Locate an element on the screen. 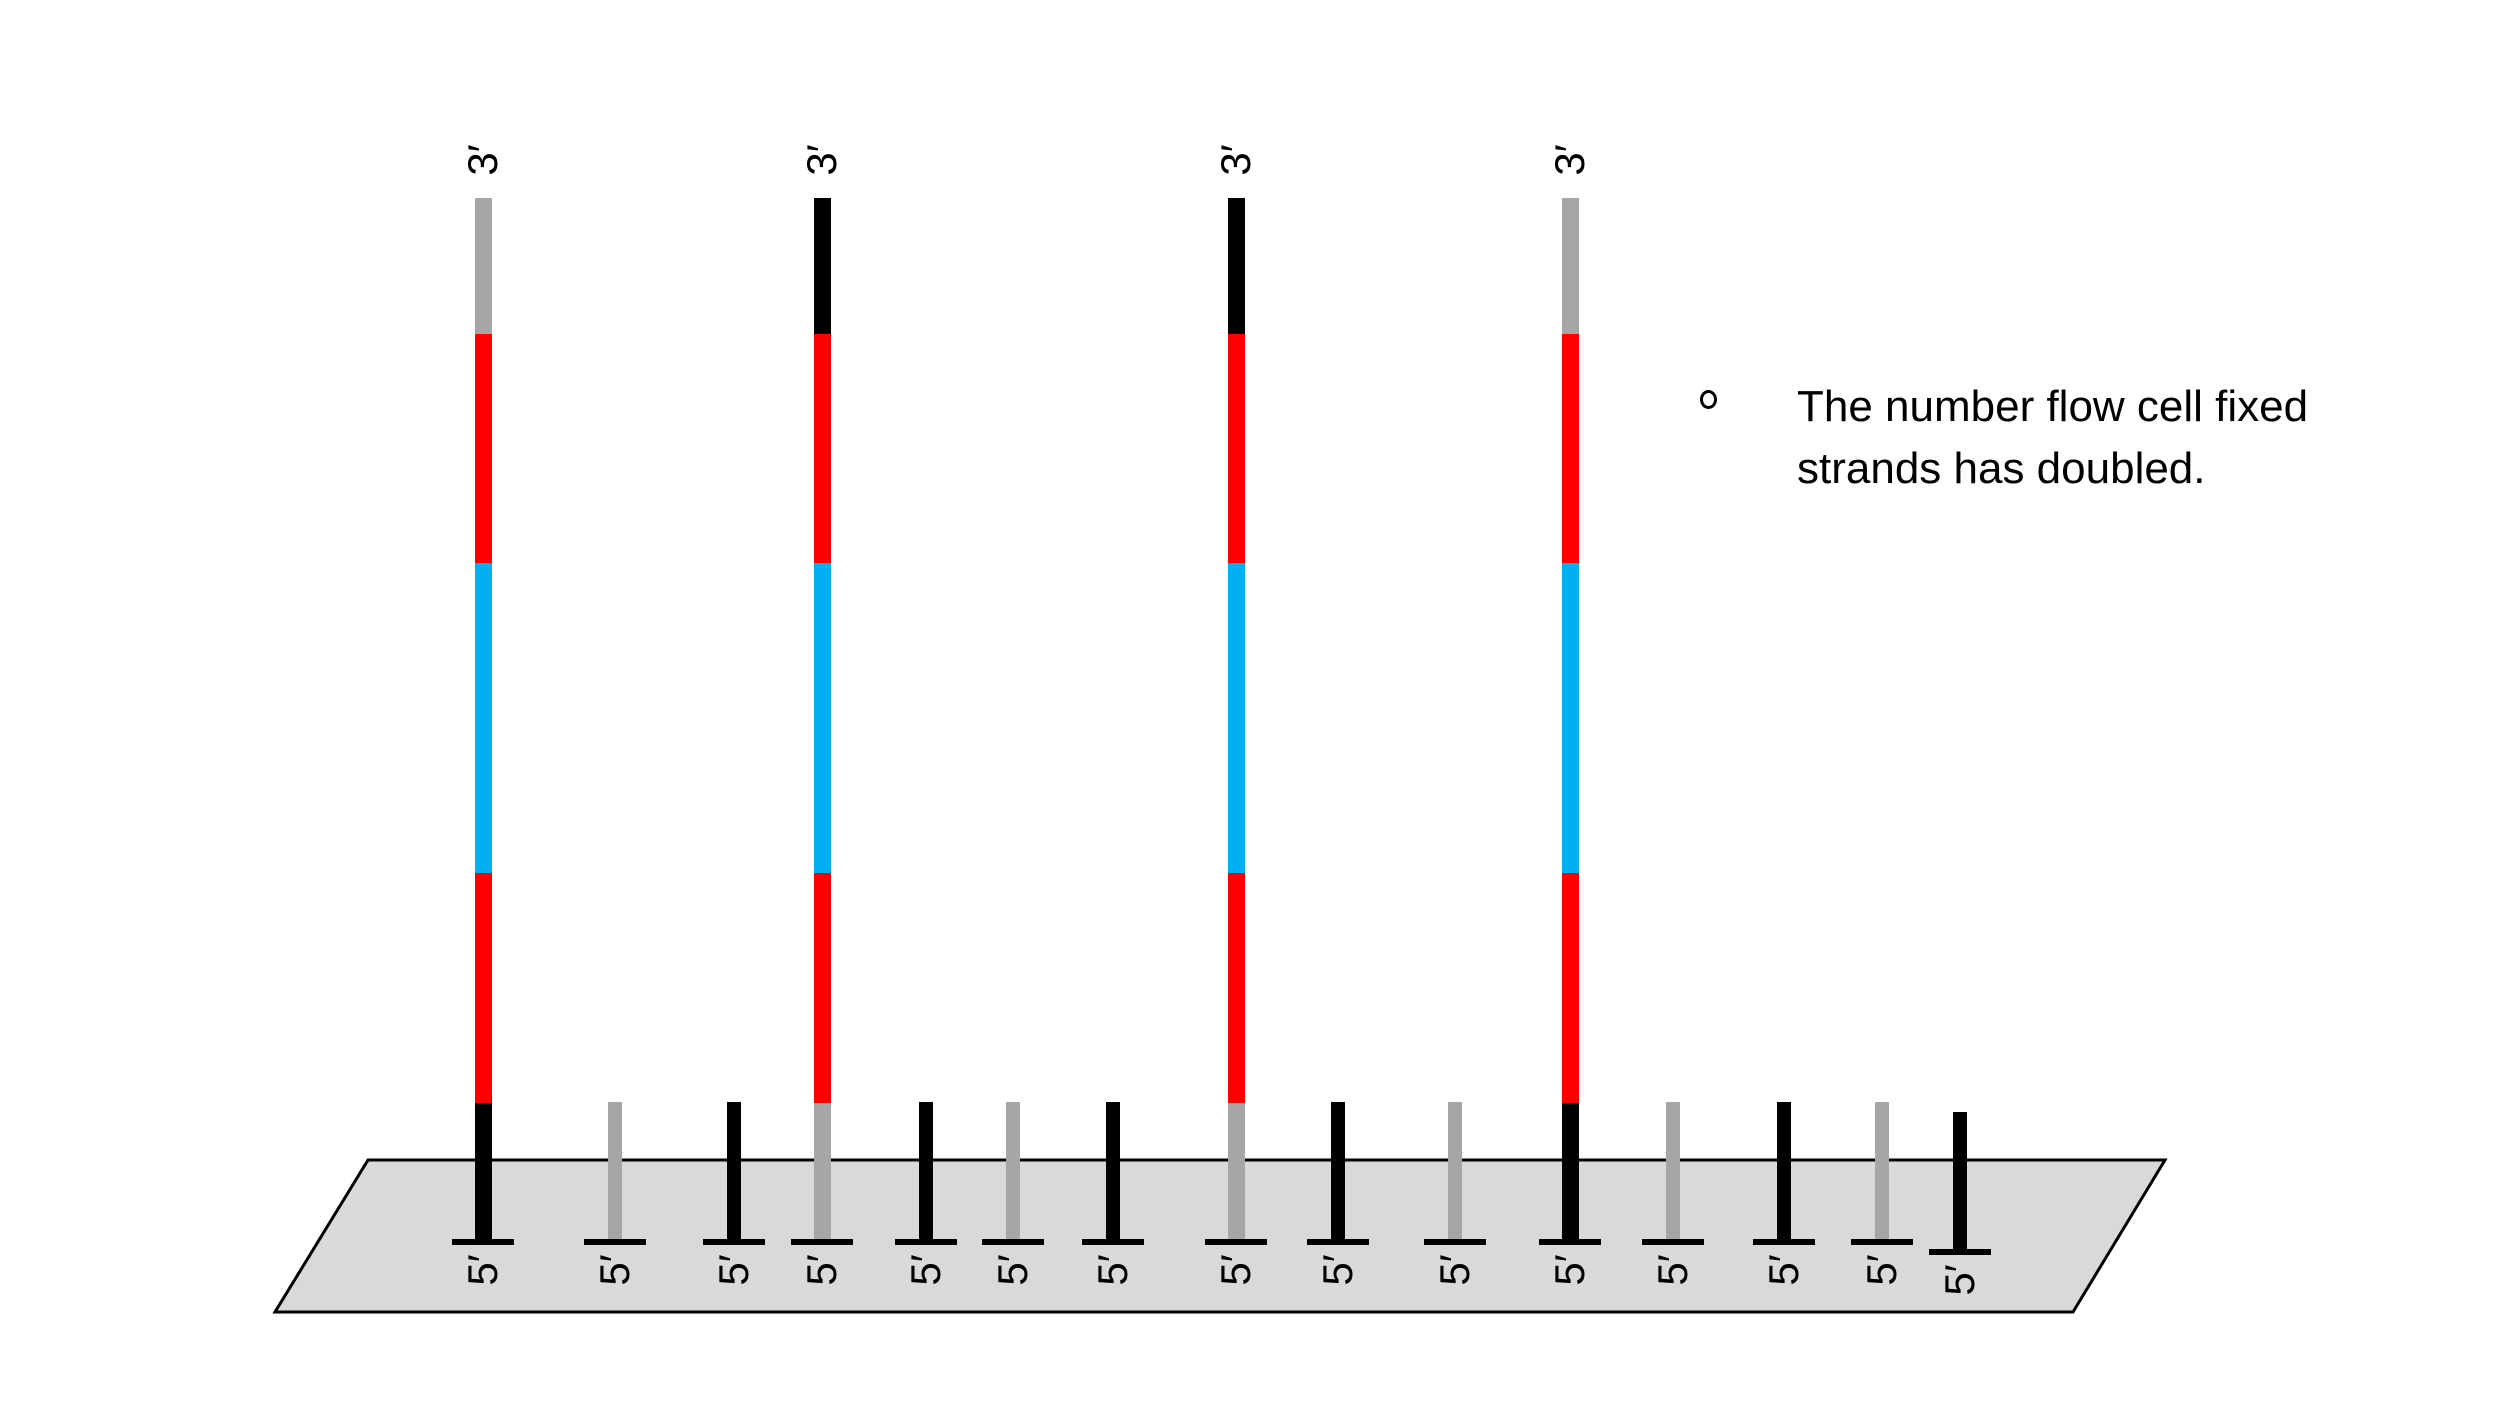  note-line-1: The number flow cell fixed is located at coordinates (2053, 406).